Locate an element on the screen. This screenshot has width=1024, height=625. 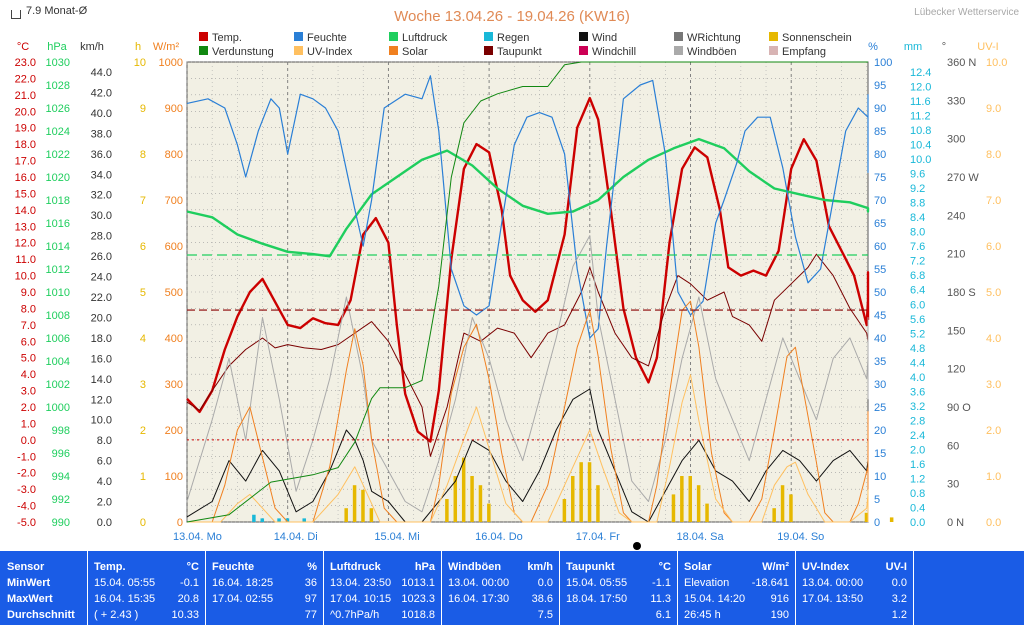
temp-axis-tick: -4.0 is located at coordinates (26, 507).